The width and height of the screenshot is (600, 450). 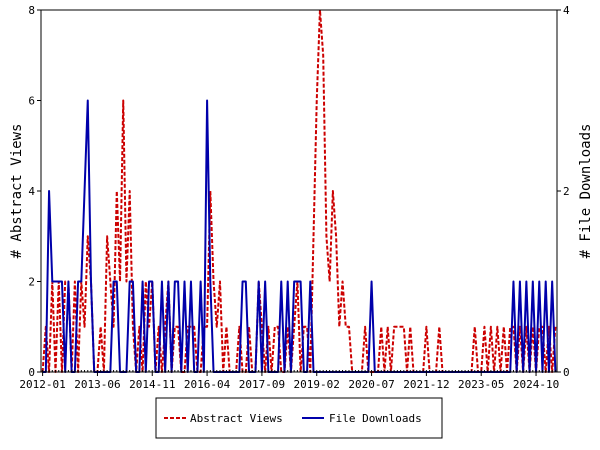 I want to click on y-left-tick-label: 6, so click(x=31, y=101).